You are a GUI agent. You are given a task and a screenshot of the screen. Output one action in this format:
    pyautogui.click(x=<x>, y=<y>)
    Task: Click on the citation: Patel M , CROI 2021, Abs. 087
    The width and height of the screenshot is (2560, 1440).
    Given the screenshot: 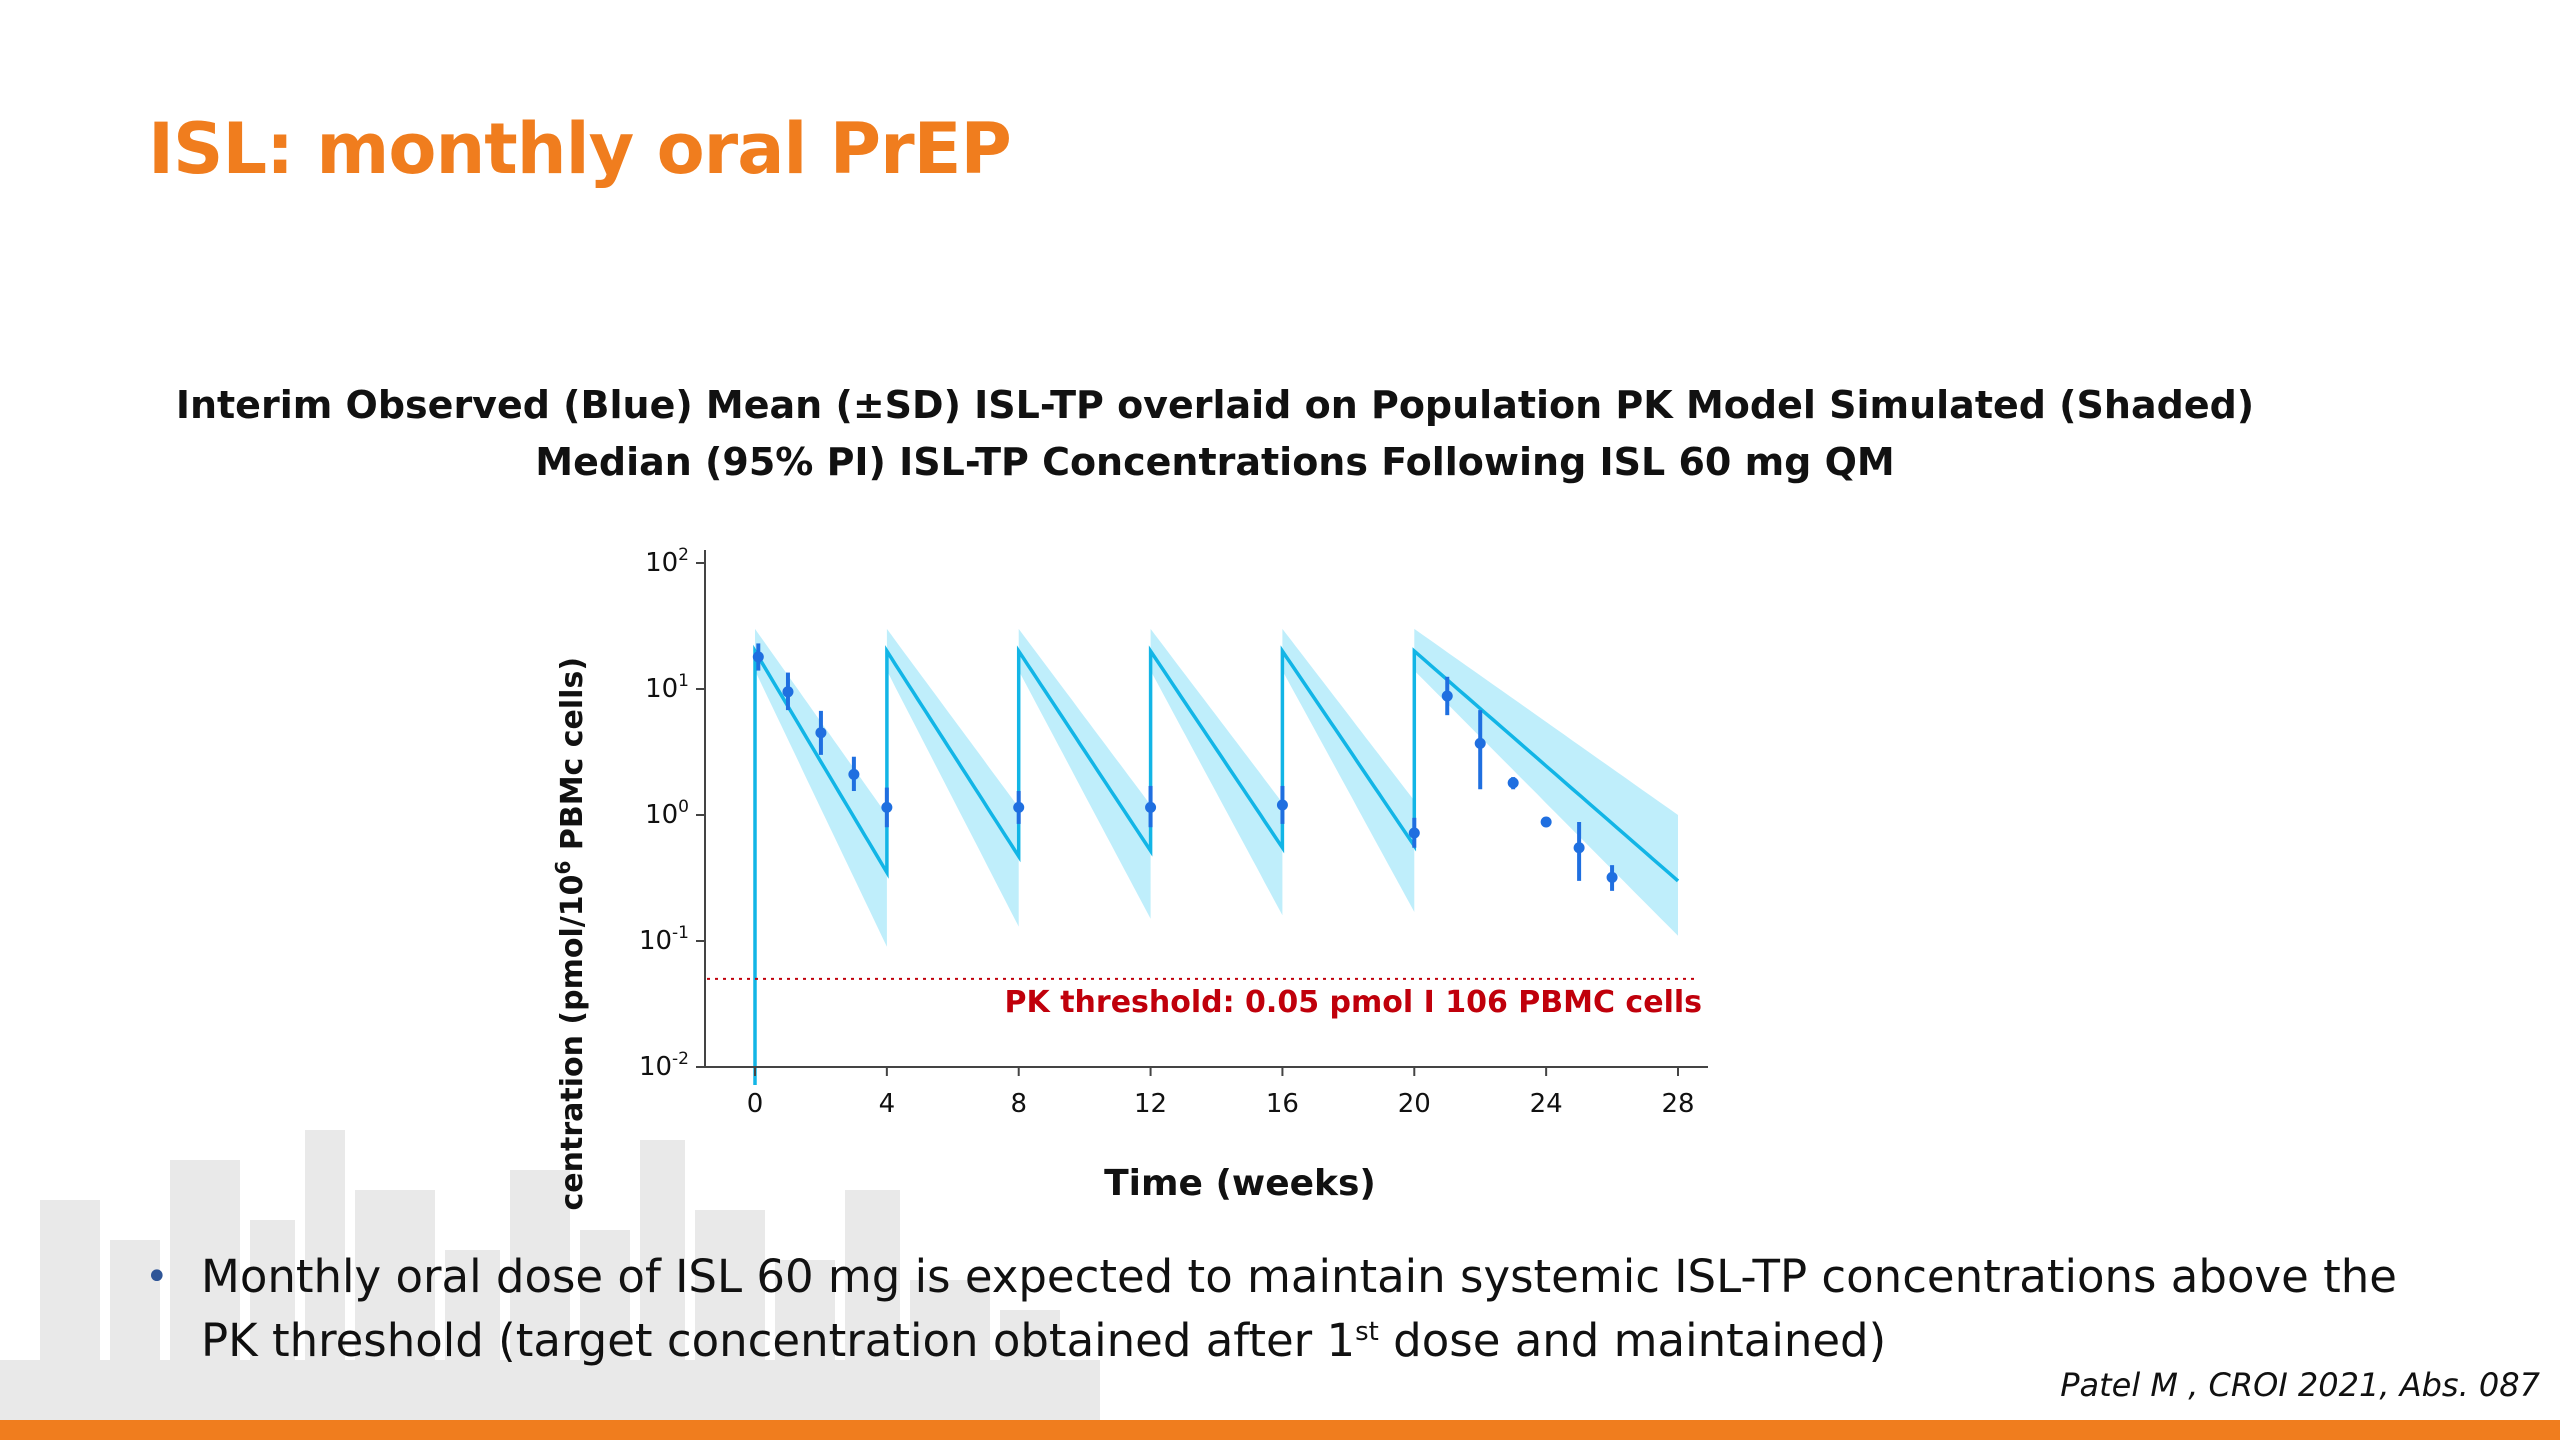 What is the action you would take?
    pyautogui.click(x=2300, y=1385)
    